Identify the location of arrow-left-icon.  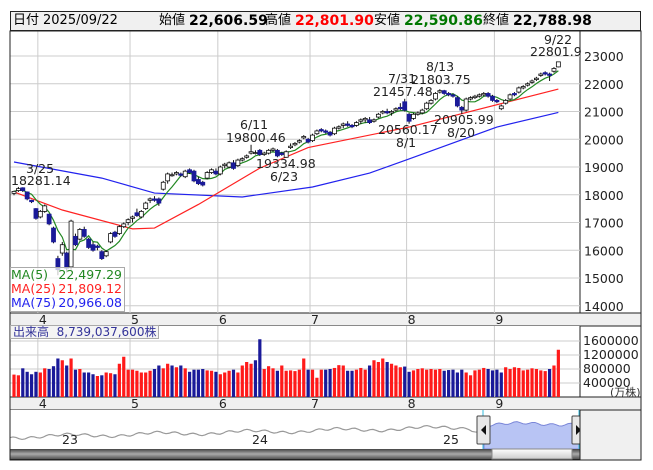
(483, 430).